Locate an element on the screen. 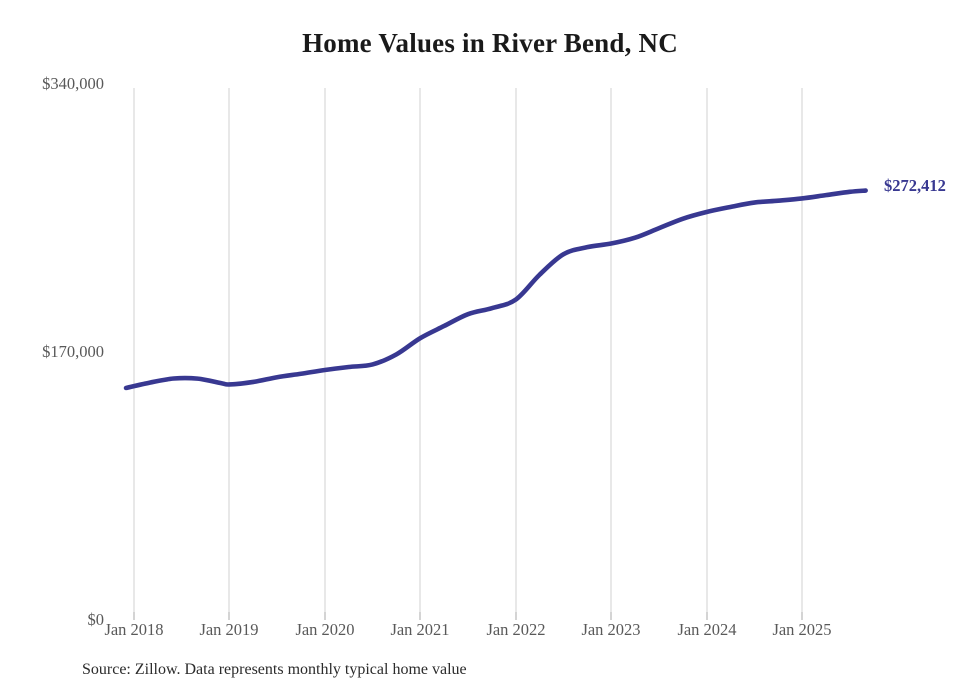 The height and width of the screenshot is (699, 980). x-axis-tick-label-jan-2018: Jan 2018 is located at coordinates (134, 629).